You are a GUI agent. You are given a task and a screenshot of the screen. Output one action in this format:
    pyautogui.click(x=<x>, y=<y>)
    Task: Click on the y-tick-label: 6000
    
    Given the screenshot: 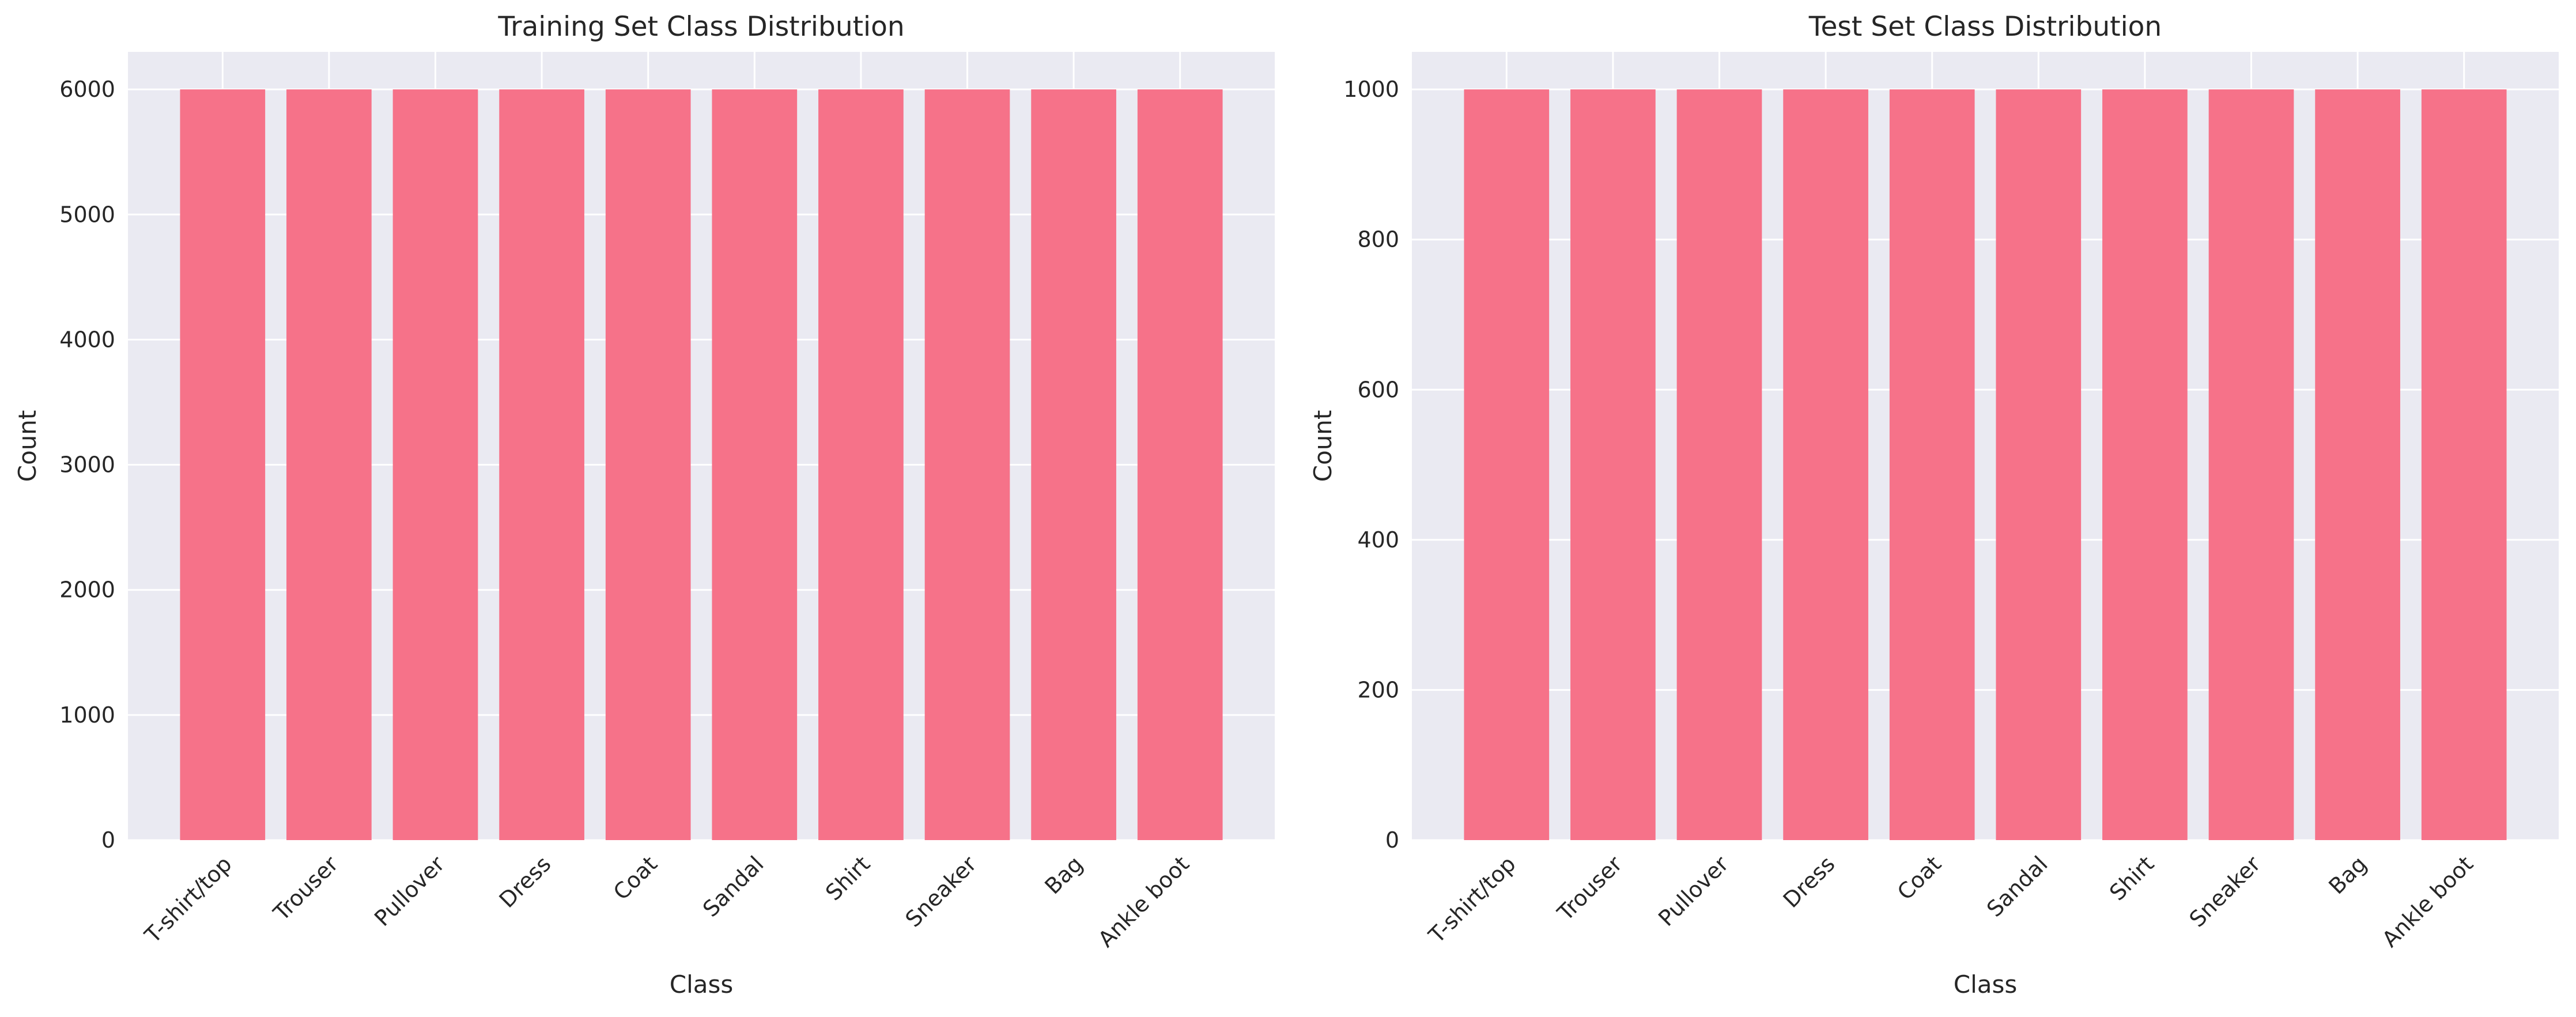 What is the action you would take?
    pyautogui.click(x=87, y=89)
    